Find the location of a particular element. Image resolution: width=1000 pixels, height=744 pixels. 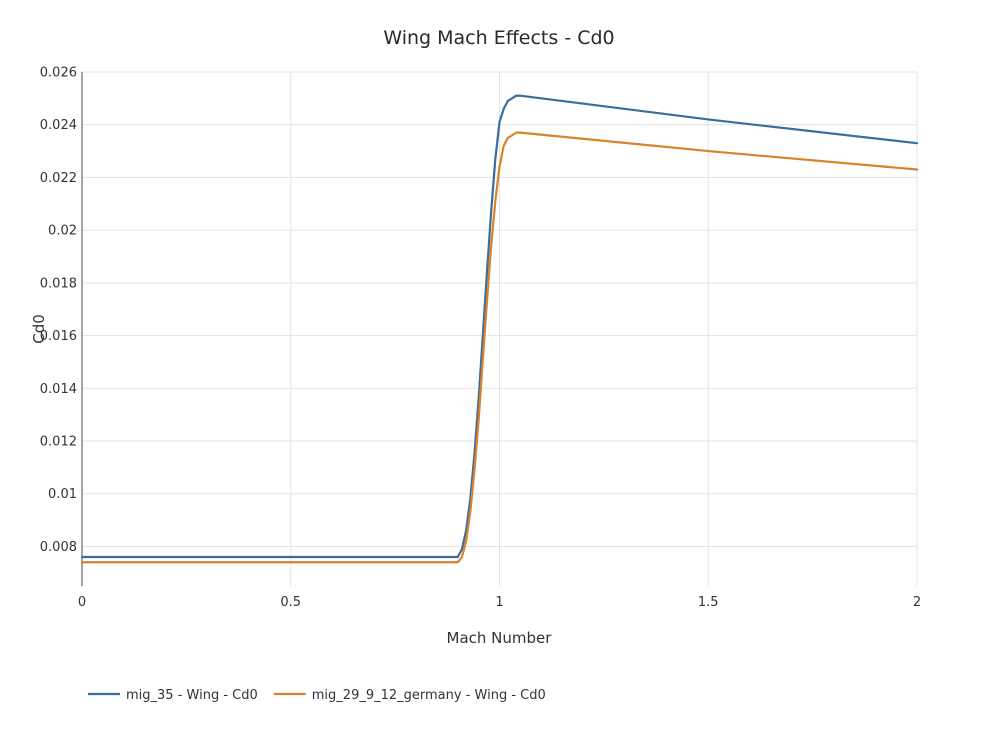

legend-item-1: mig_29_9_12_germany - Wing - Cd0 is located at coordinates (409, 695).